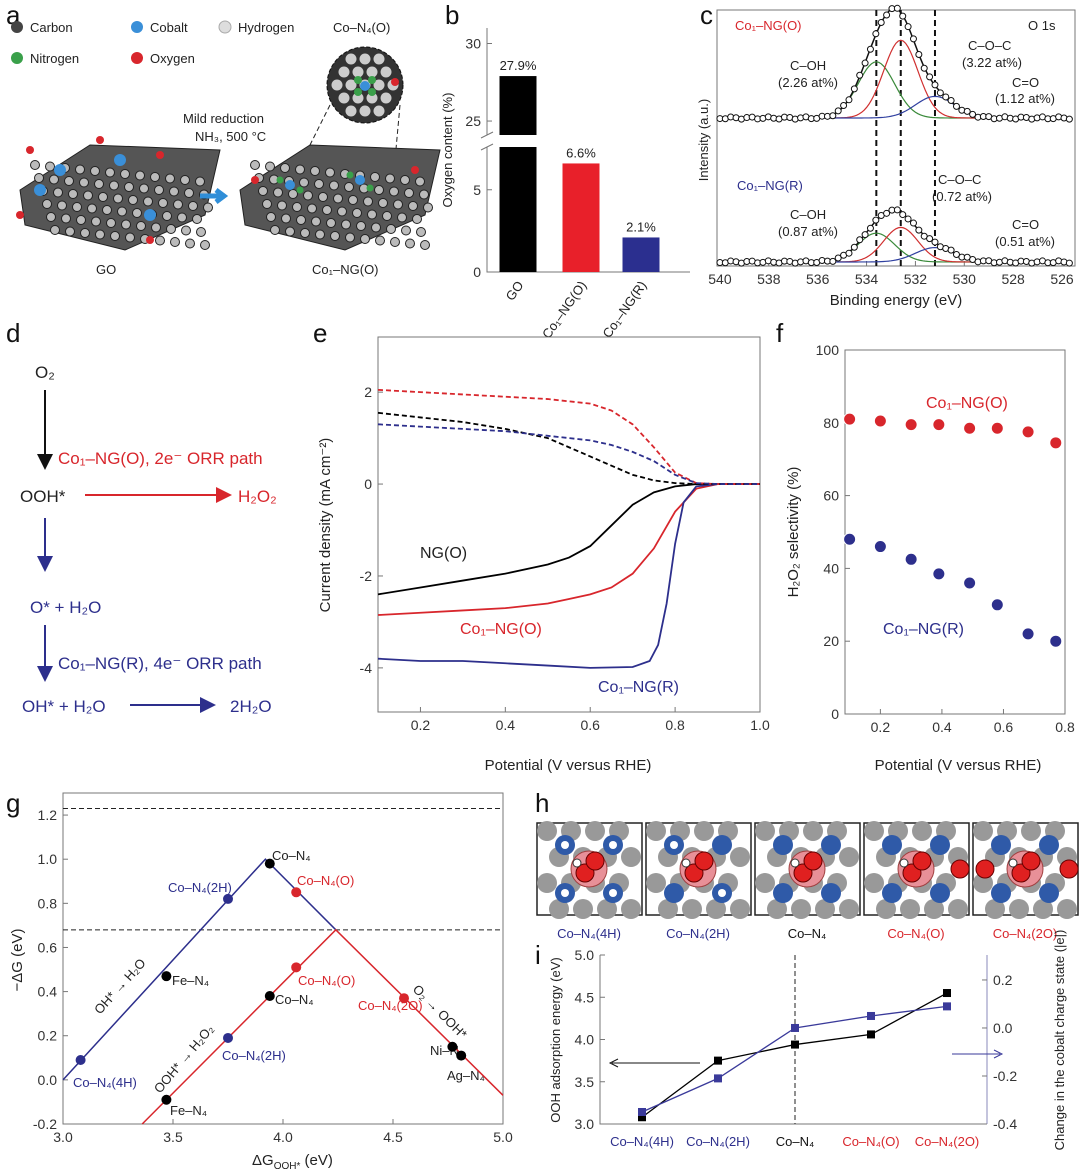 The width and height of the screenshot is (1080, 1174). Describe the element at coordinates (835, 714) in the screenshot. I see `y-tick-label: 0` at that location.